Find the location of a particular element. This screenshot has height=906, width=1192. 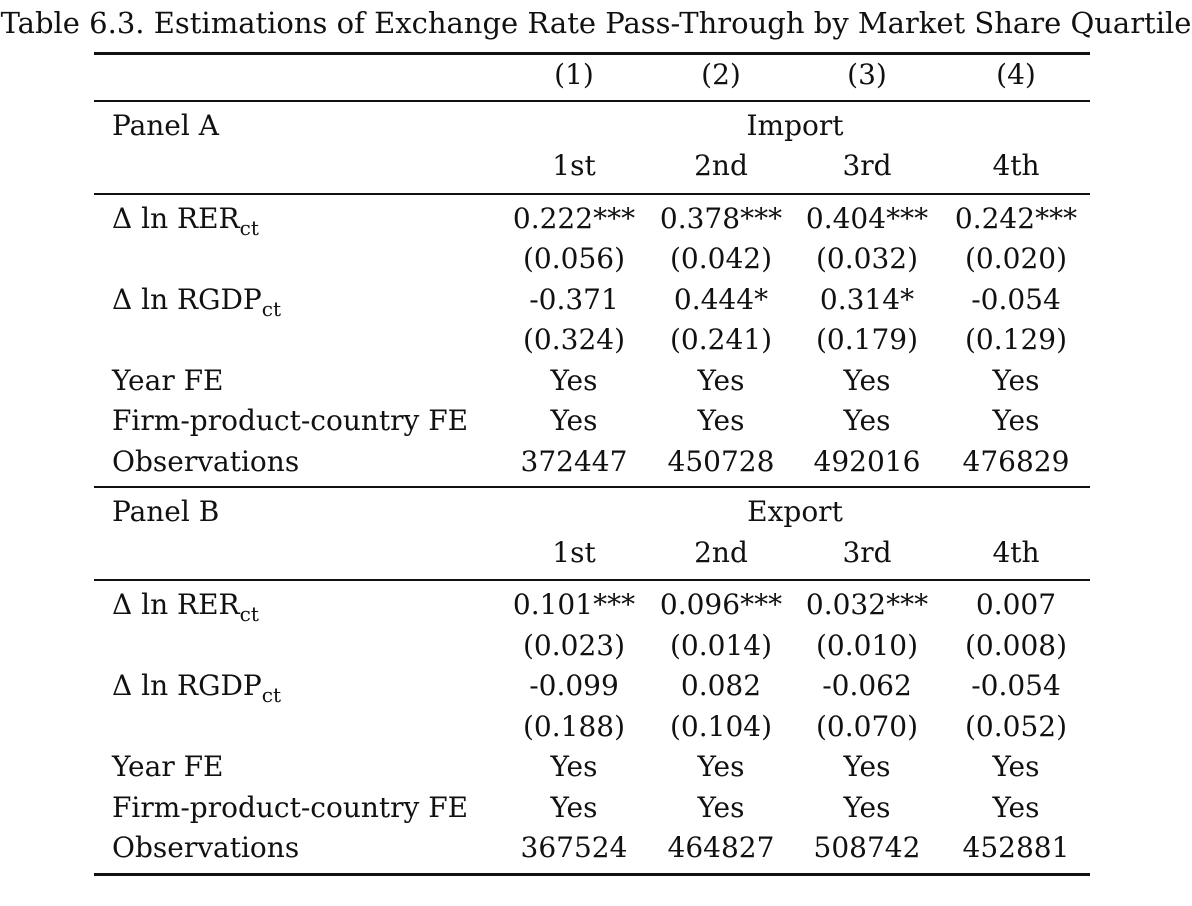

column-number: (2) is located at coordinates (721, 74).